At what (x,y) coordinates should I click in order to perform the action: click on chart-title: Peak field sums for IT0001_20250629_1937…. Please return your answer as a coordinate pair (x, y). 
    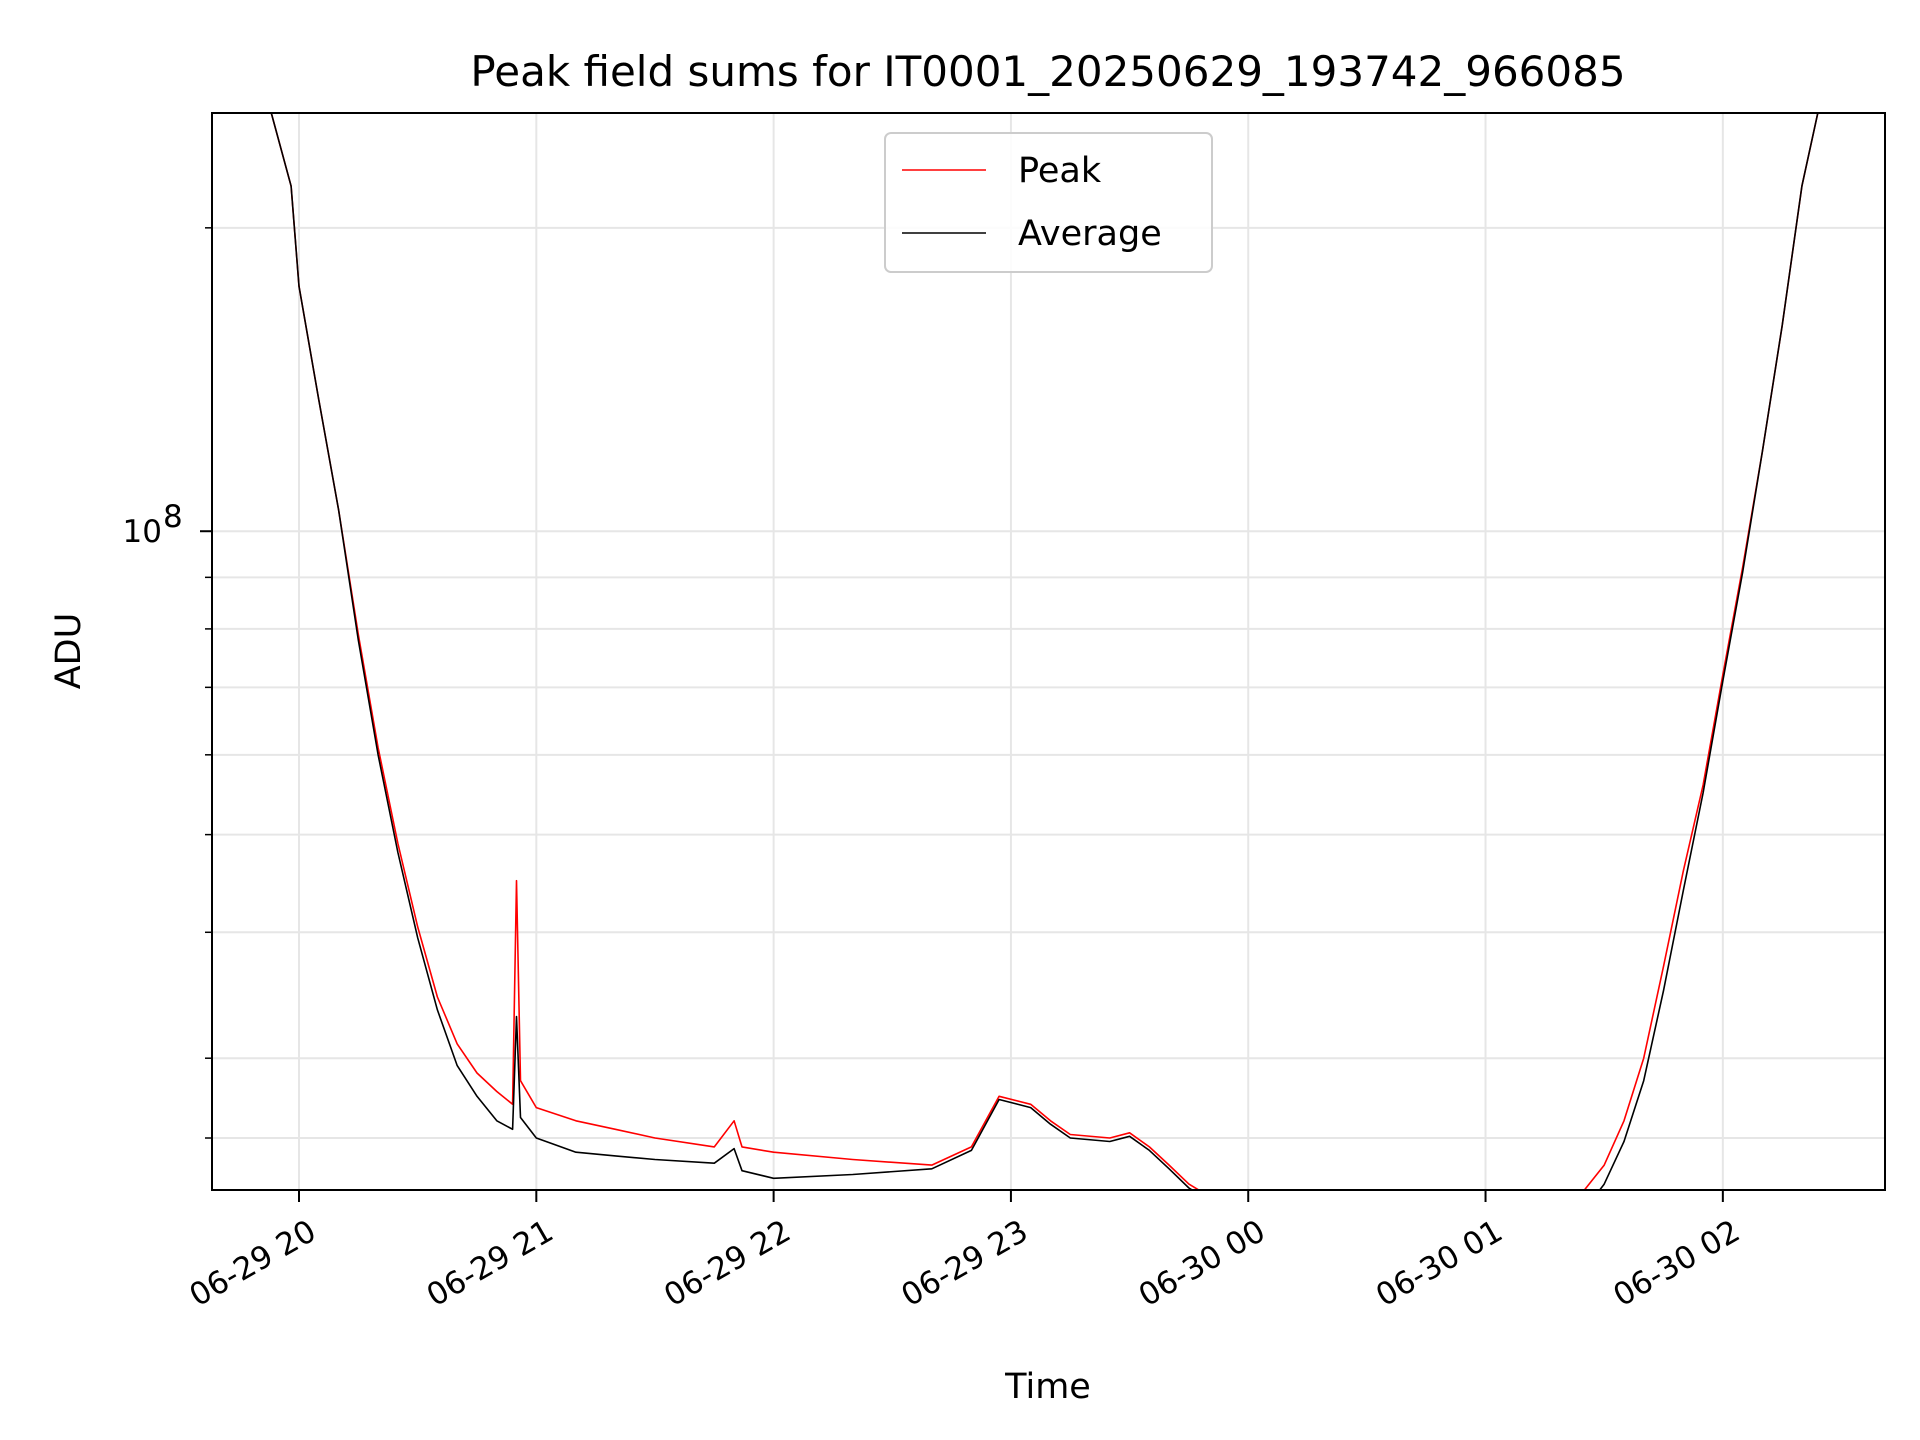
    Looking at the image, I should click on (1047, 71).